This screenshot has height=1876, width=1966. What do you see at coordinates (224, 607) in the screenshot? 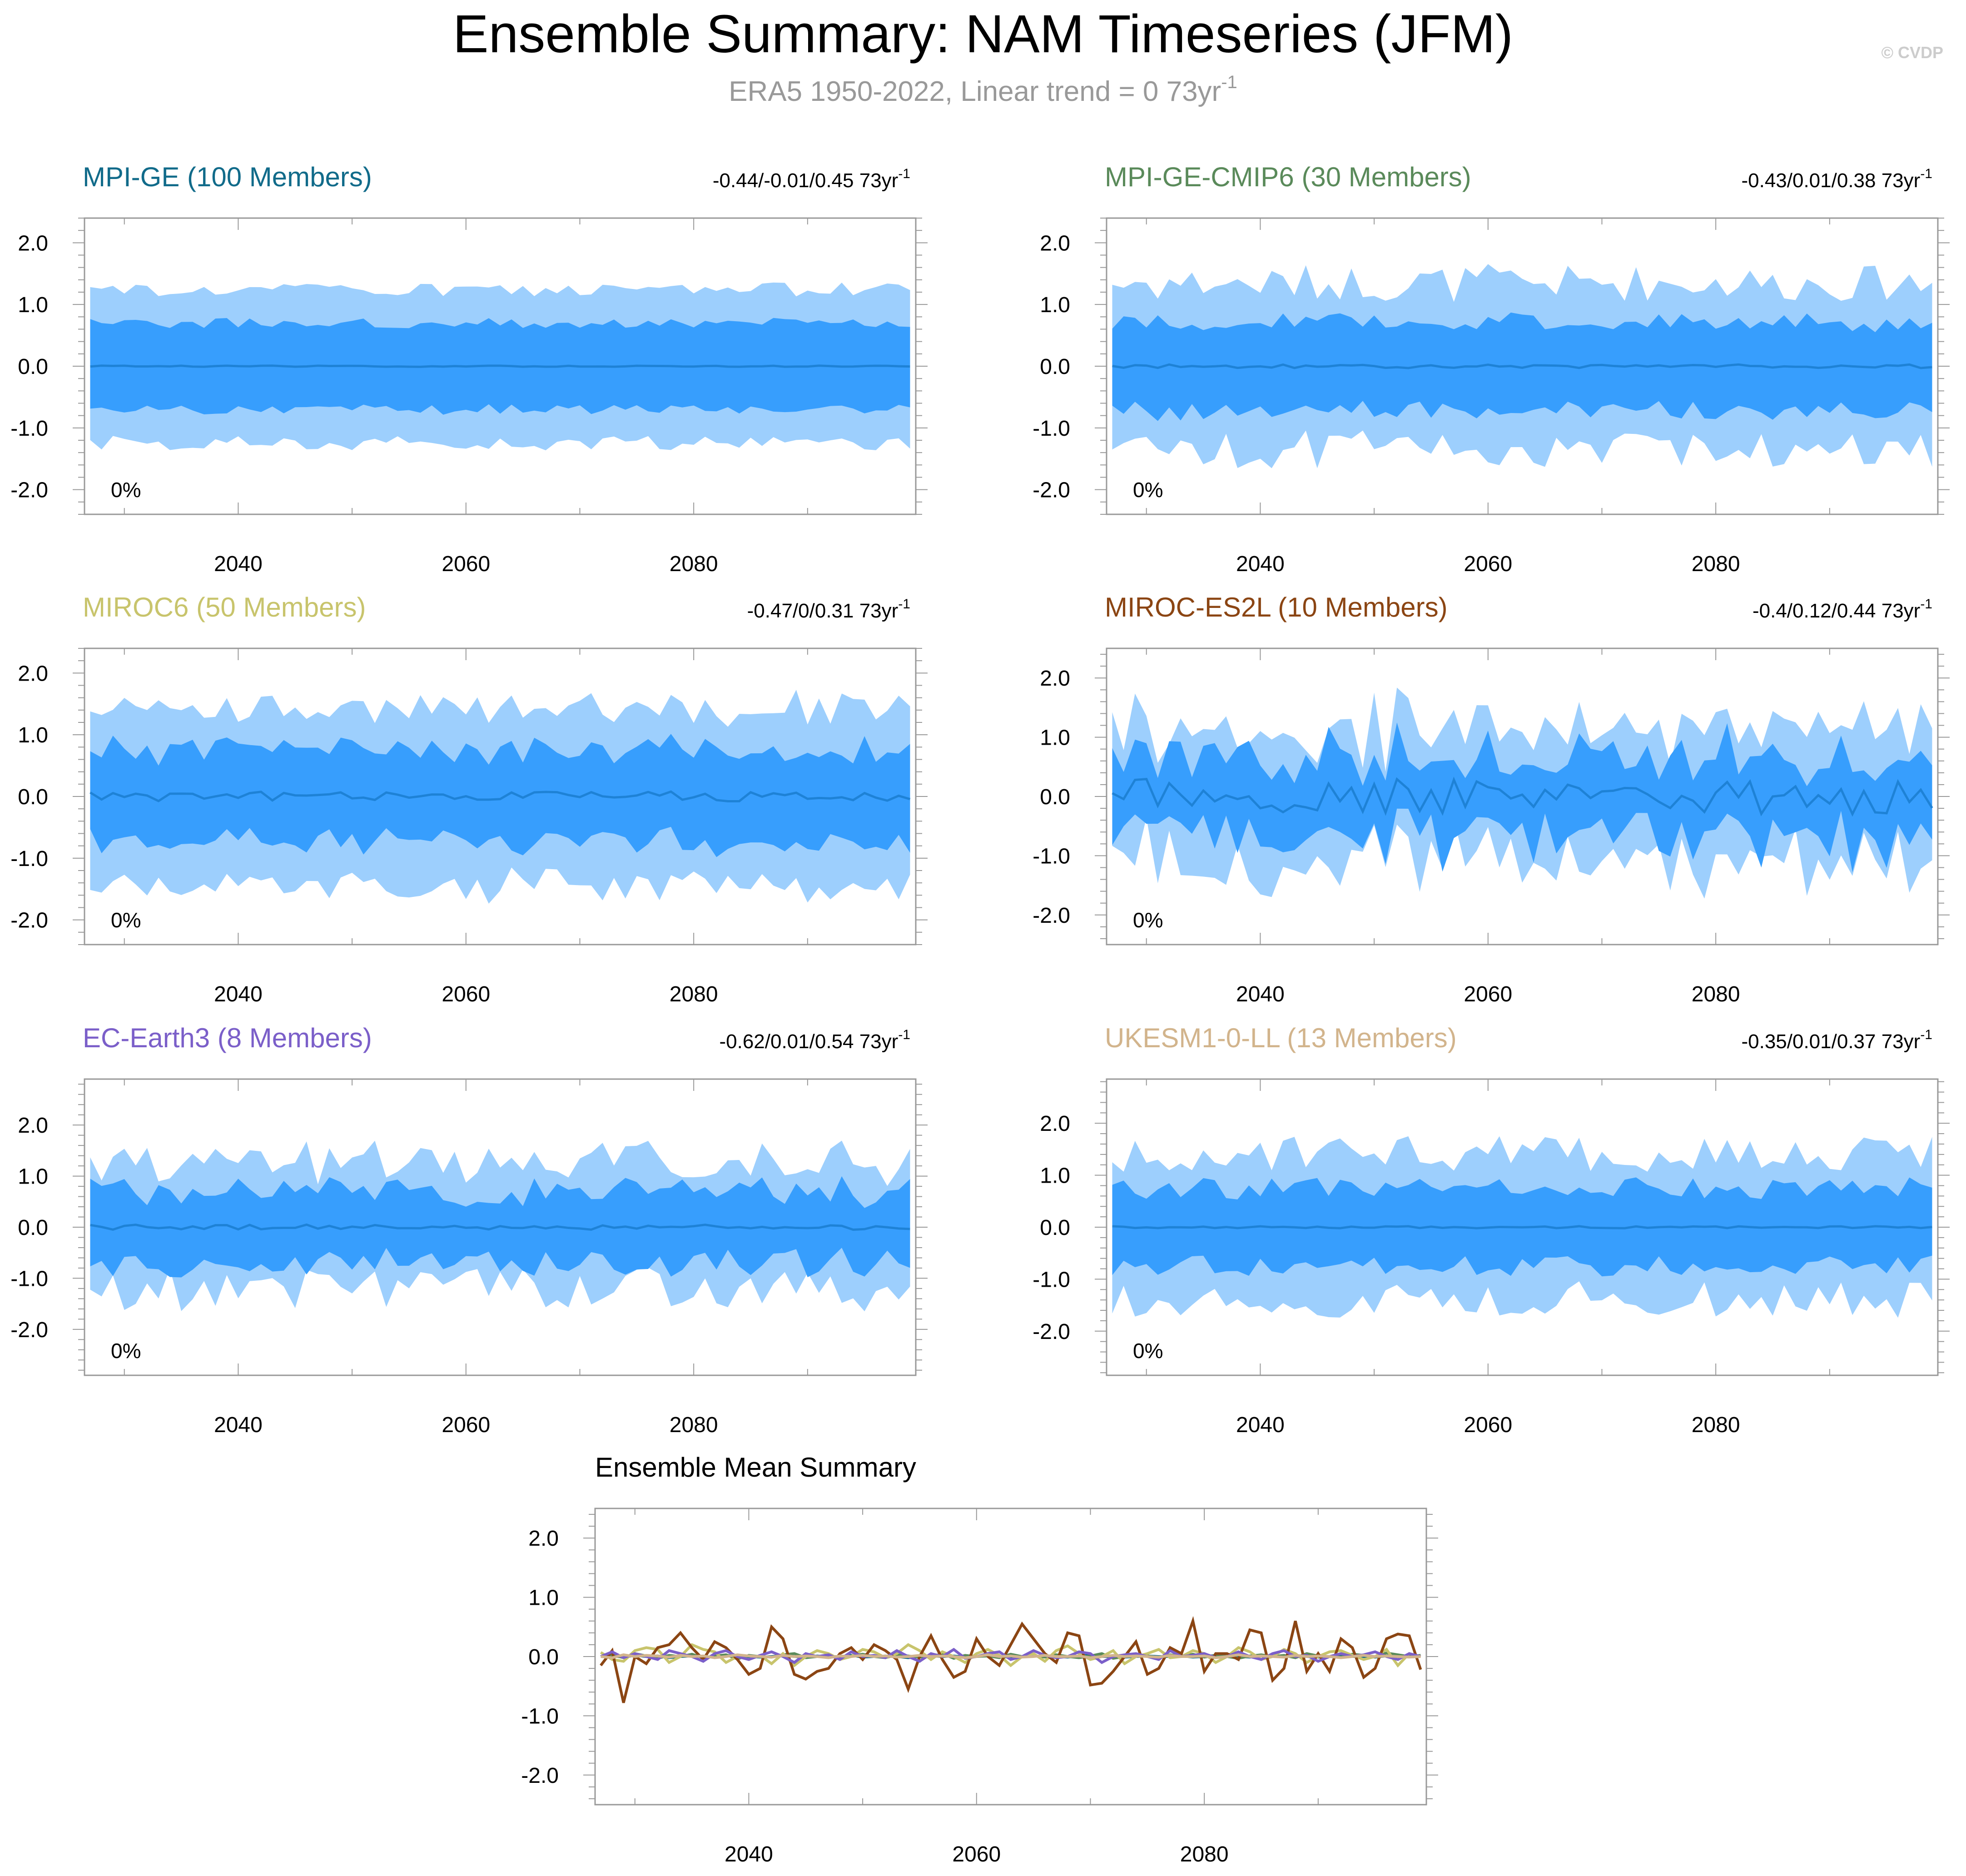
I see `panel-title: MIROC6 (50 Members)` at bounding box center [224, 607].